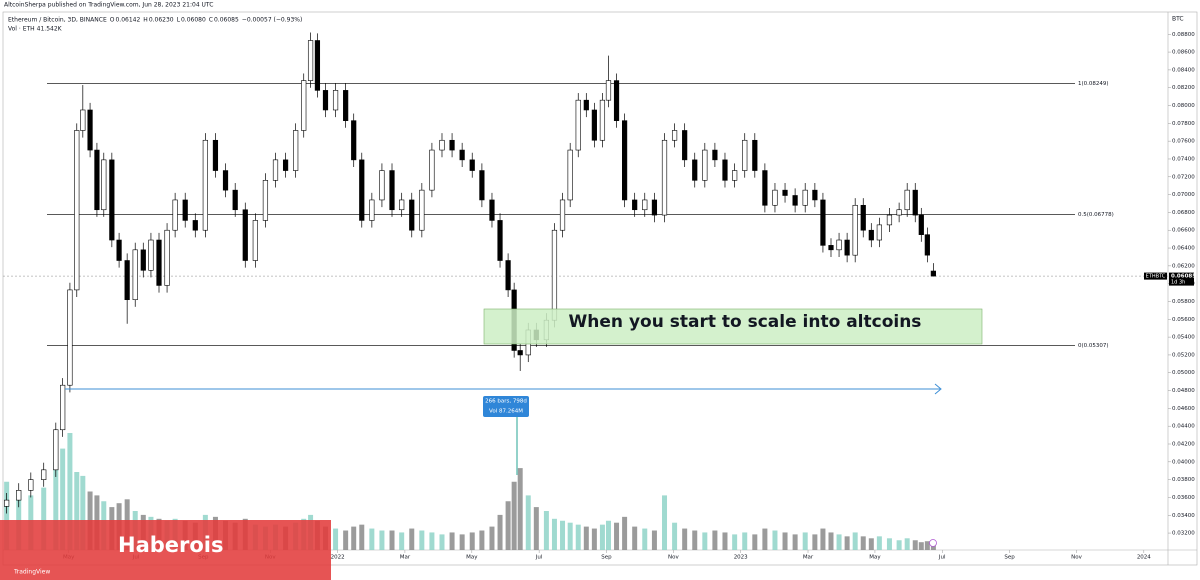  Describe the element at coordinates (1183, 445) in the screenshot. I see `y-tick-label: 0.04200` at that location.